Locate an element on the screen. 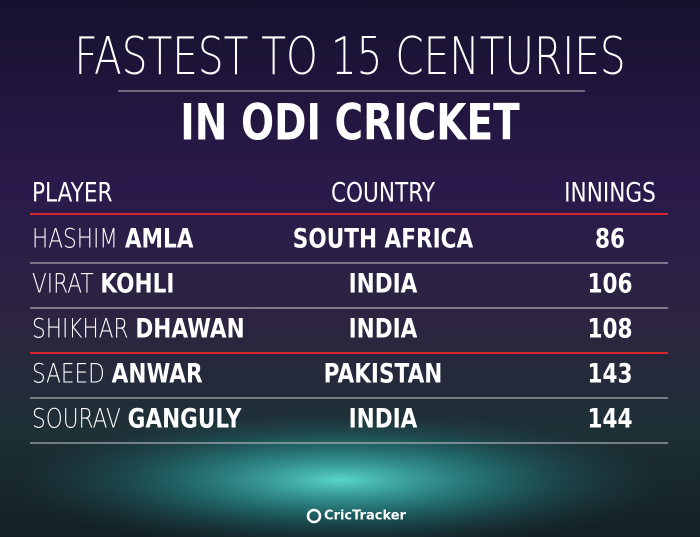 The width and height of the screenshot is (700, 537). first-name: HASHIM is located at coordinates (75, 238).